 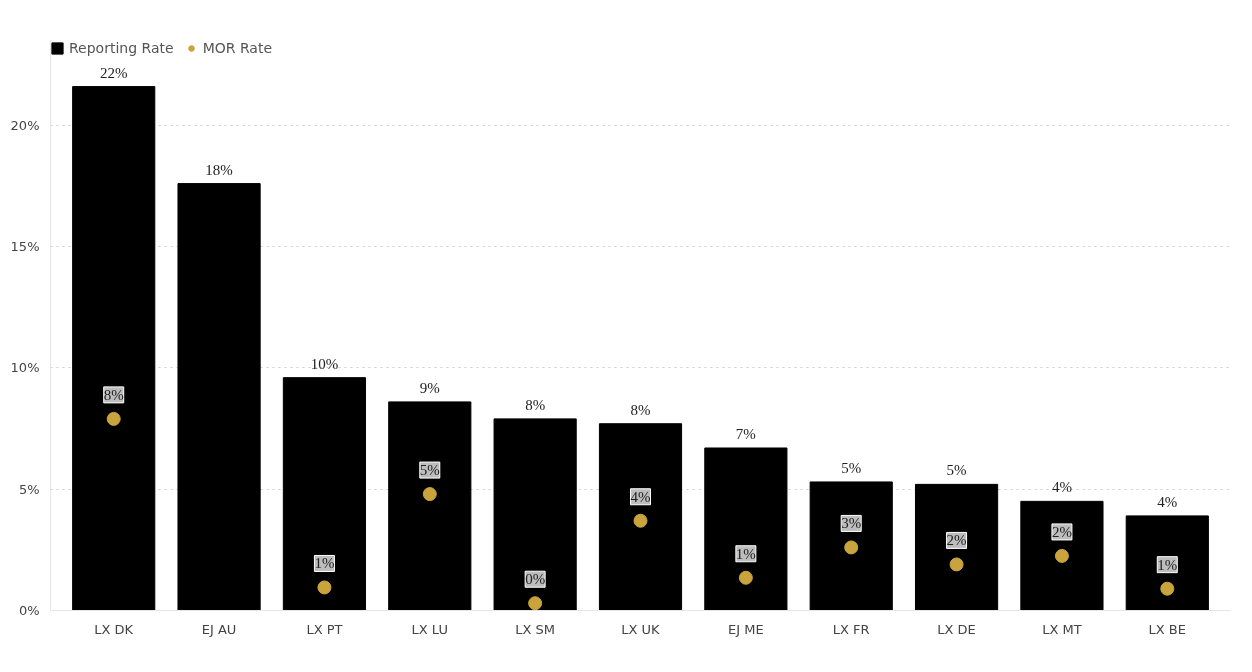 What do you see at coordinates (429, 387) in the screenshot?
I see `data-label: 9%` at bounding box center [429, 387].